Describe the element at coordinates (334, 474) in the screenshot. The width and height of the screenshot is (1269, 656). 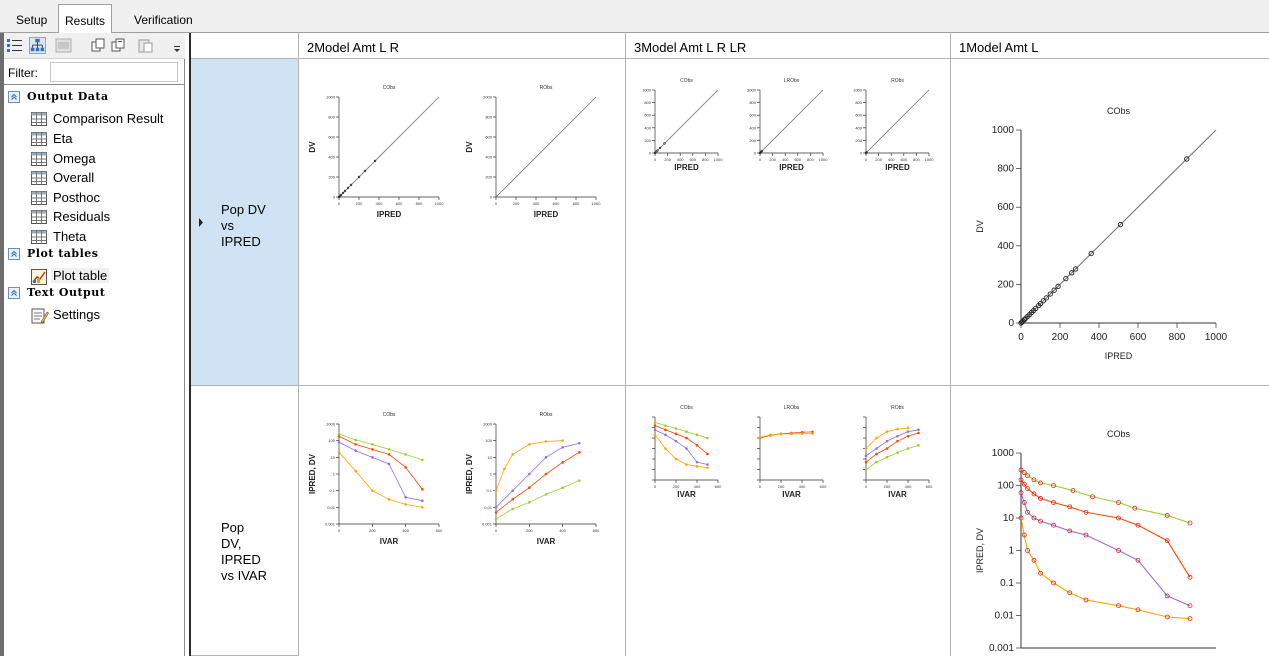
I see `y-tick-label: 1` at that location.